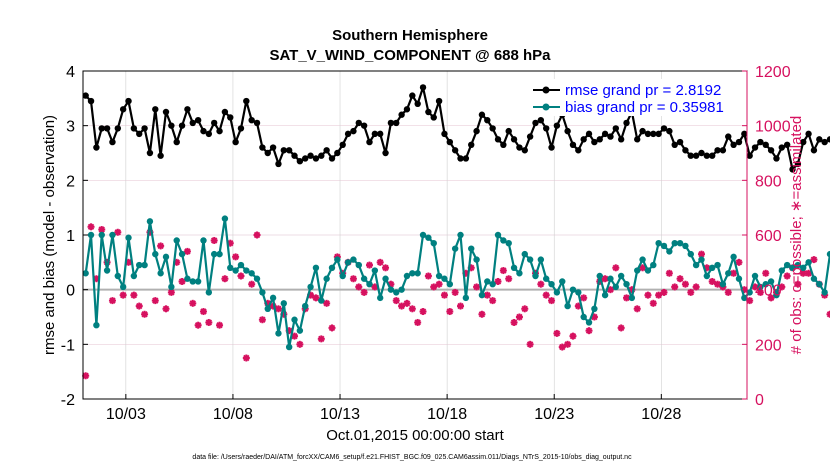  Describe the element at coordinates (68, 345) in the screenshot. I see `y-tick-label: -1` at that location.